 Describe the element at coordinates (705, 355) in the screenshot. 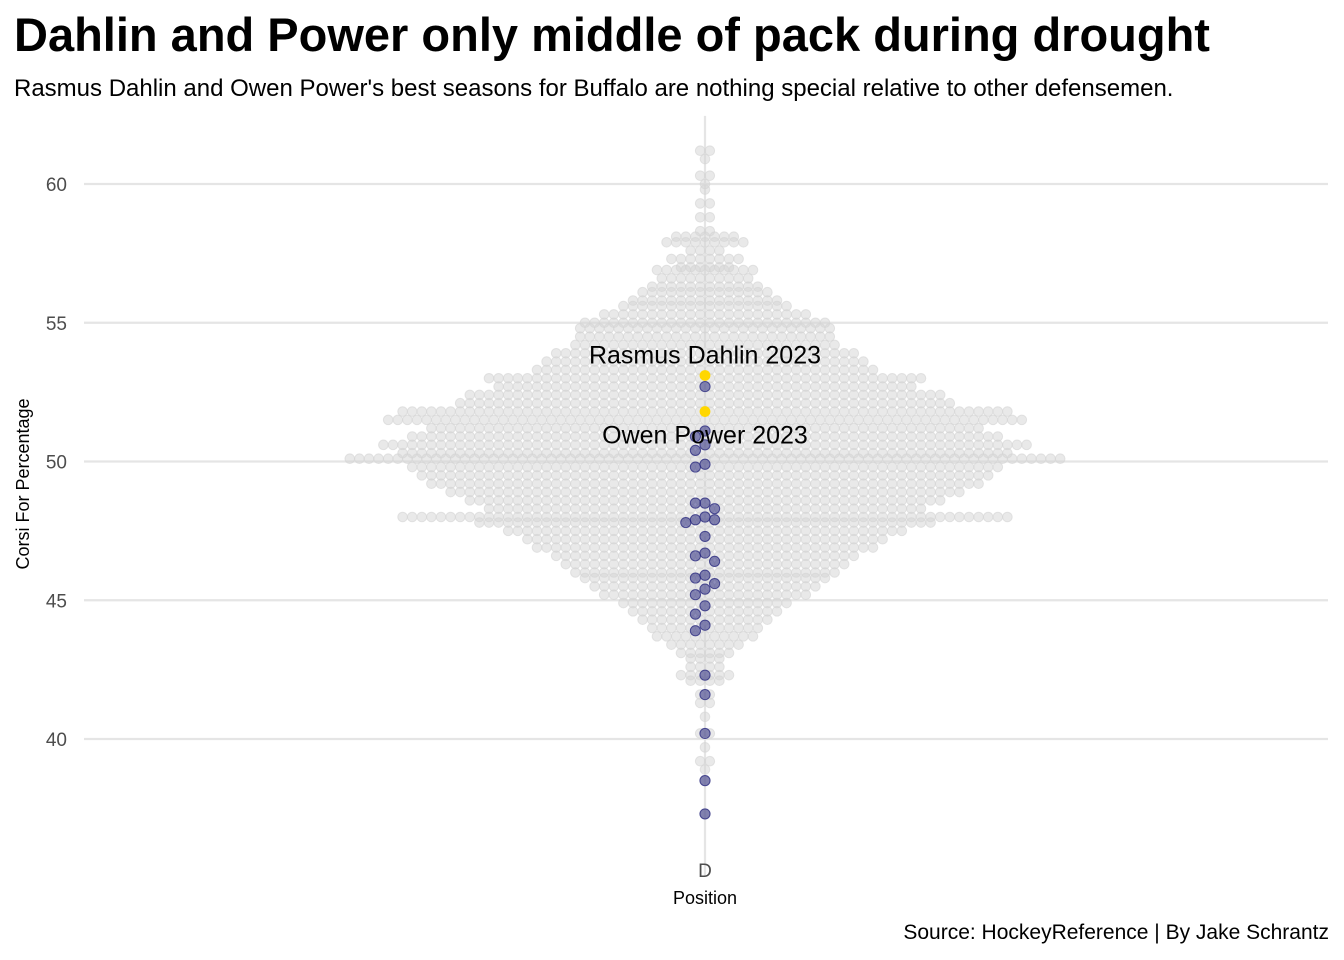

I see `highlight-label: Rasmus Dahlin 2023` at that location.